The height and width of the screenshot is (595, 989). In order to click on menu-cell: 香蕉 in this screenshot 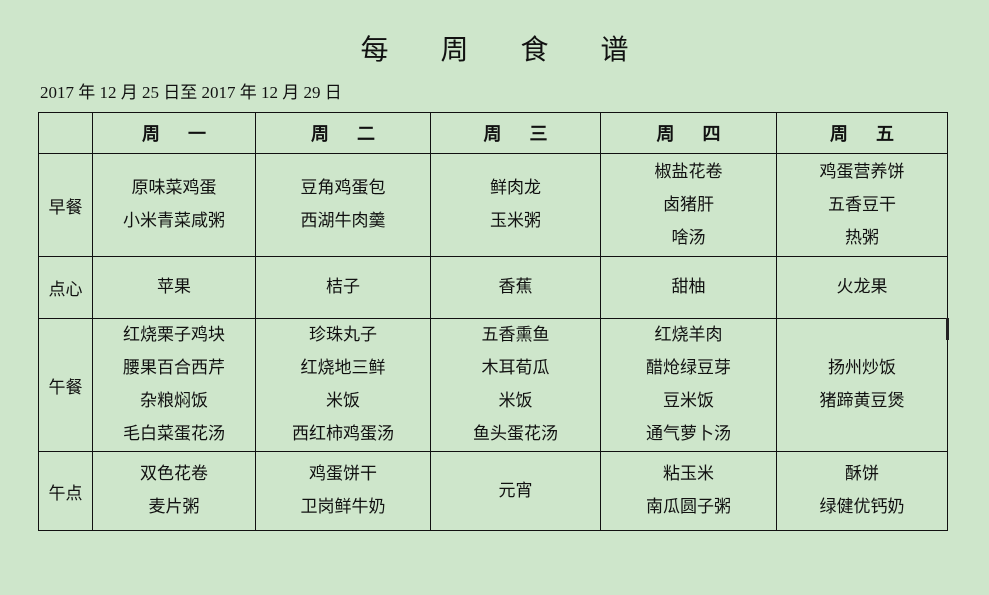, I will do `click(515, 287)`.